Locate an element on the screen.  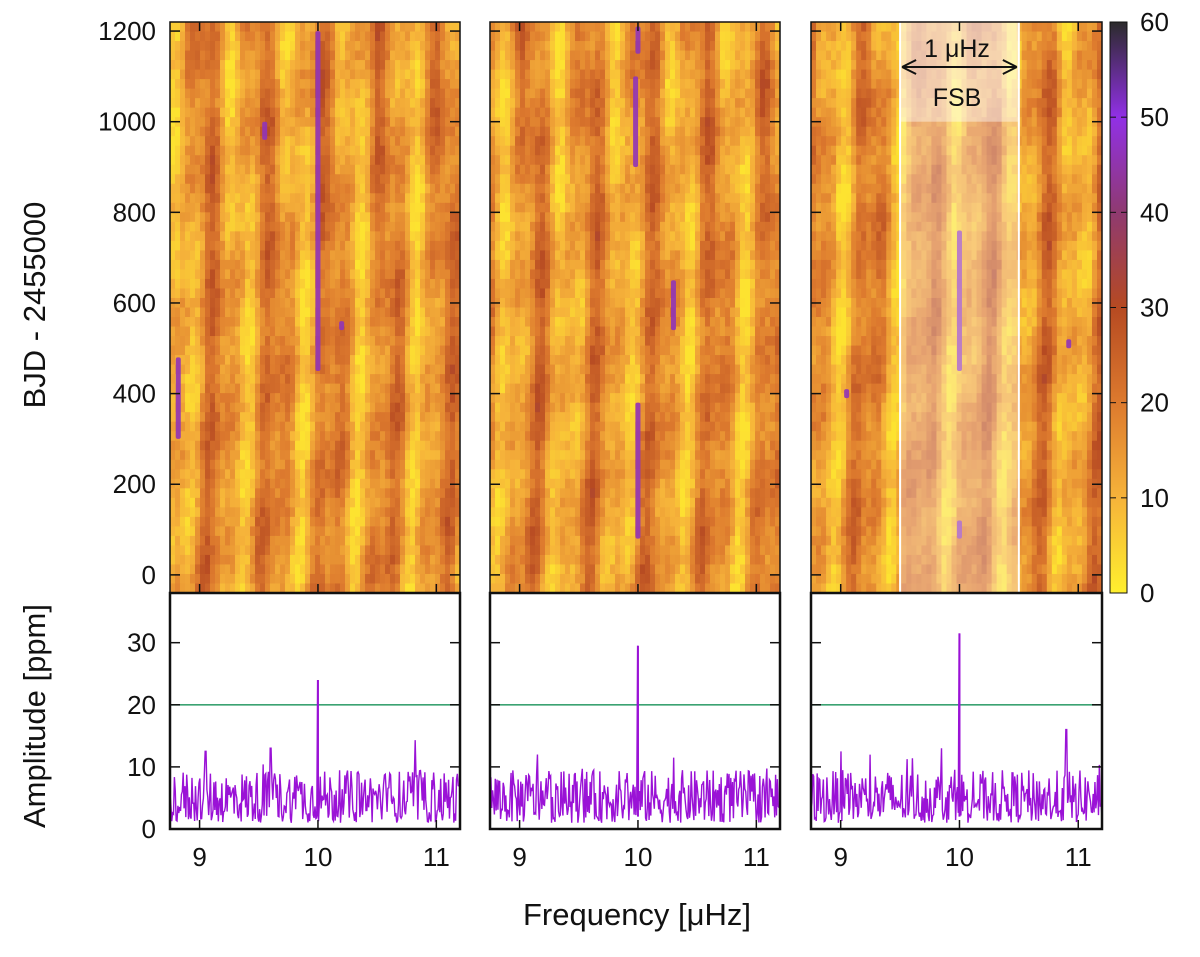
heatmap-streak is located at coordinates (342, 326).